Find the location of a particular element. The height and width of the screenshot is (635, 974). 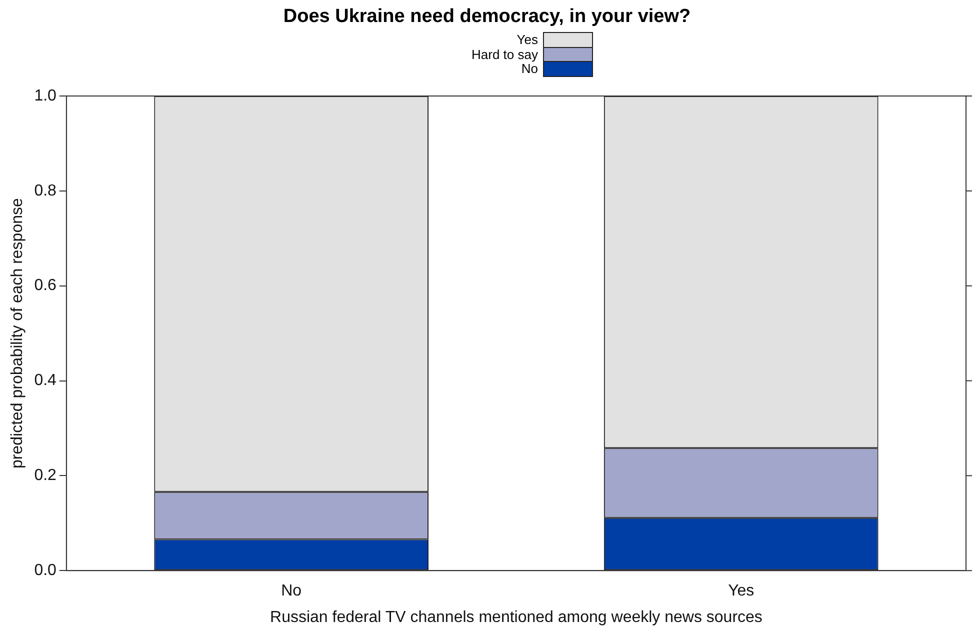

legend-label: Yes is located at coordinates (527, 40).